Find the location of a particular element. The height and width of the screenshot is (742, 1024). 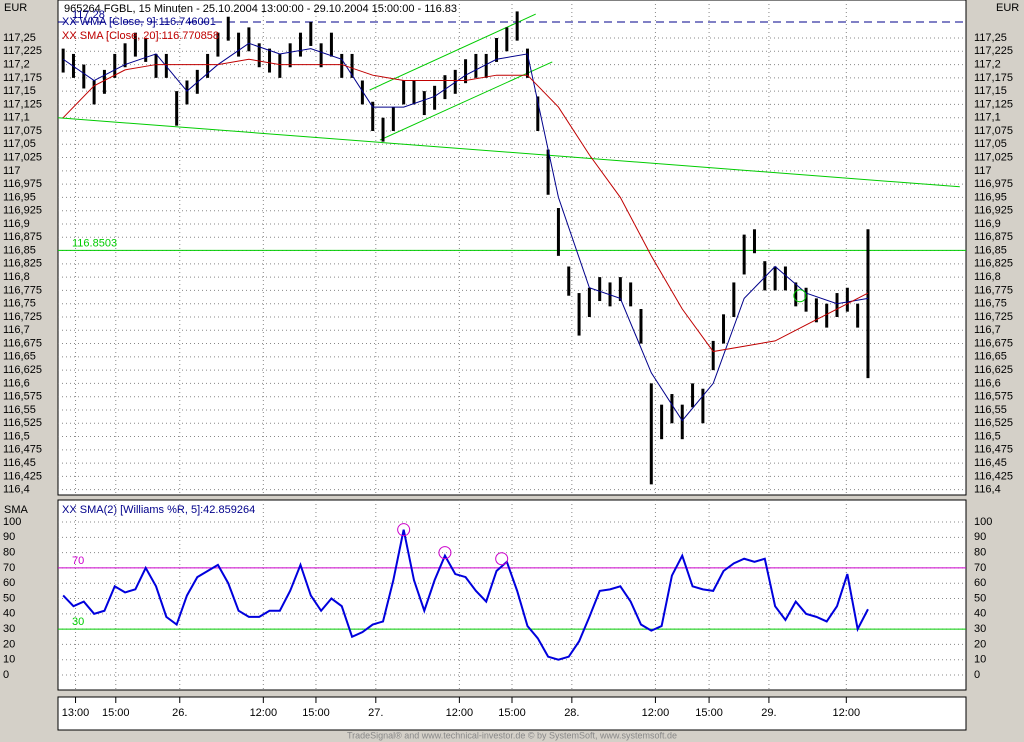

y-tick-label: 117 is located at coordinates (983, 171).